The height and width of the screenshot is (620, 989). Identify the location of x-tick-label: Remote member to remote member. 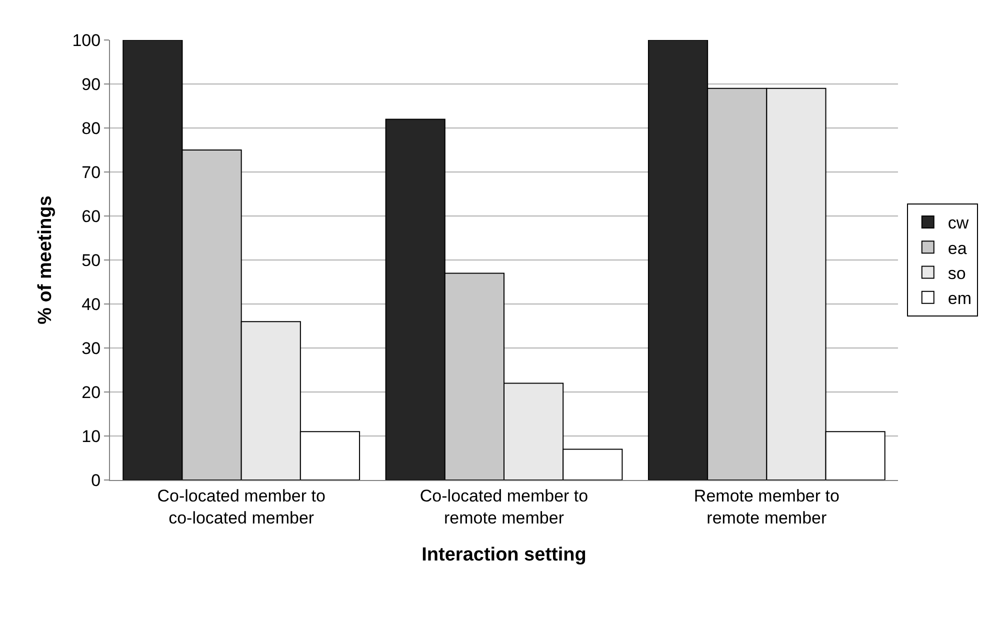
(767, 507).